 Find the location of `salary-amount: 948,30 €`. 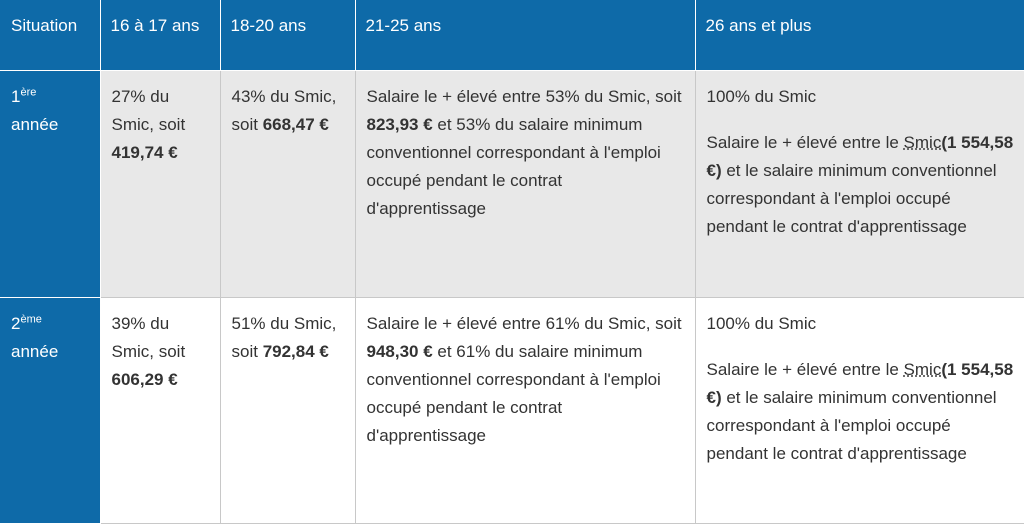

salary-amount: 948,30 € is located at coordinates (399, 351).